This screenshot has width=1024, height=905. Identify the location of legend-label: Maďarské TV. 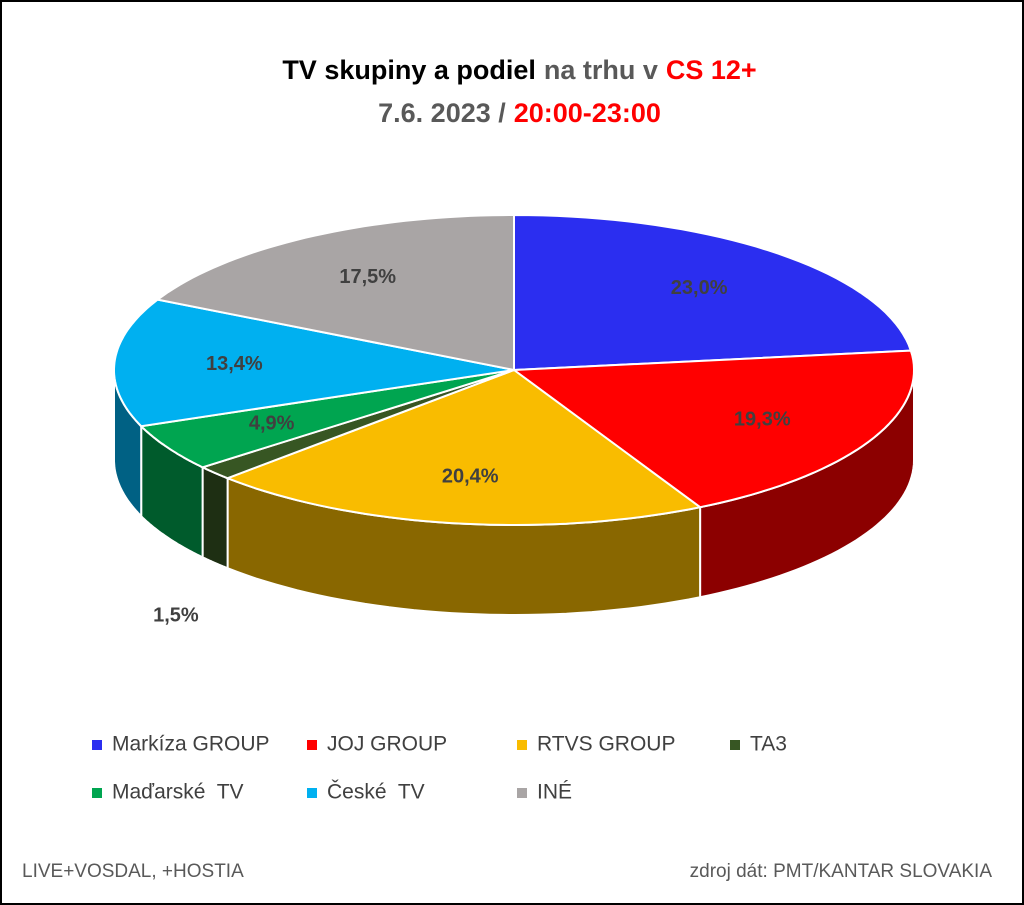
(178, 792).